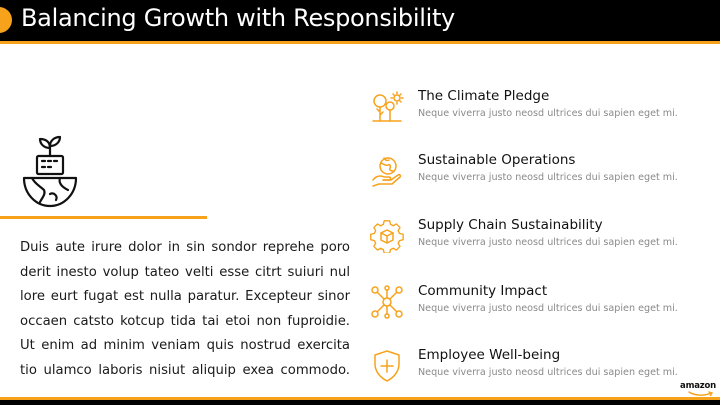 This screenshot has height=405, width=720. I want to click on item-title: Sustainable Operations, so click(497, 160).